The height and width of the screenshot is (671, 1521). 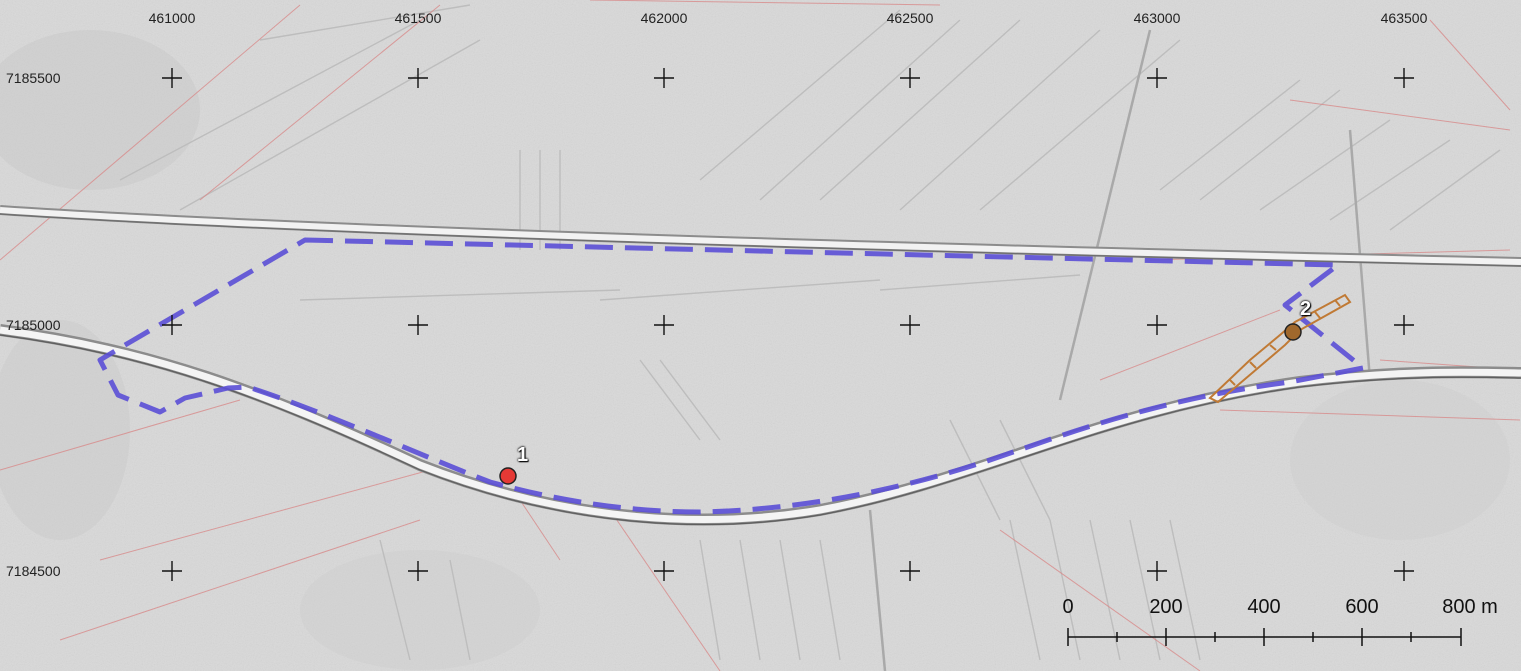 I want to click on upper-road, so click(x=760, y=236).